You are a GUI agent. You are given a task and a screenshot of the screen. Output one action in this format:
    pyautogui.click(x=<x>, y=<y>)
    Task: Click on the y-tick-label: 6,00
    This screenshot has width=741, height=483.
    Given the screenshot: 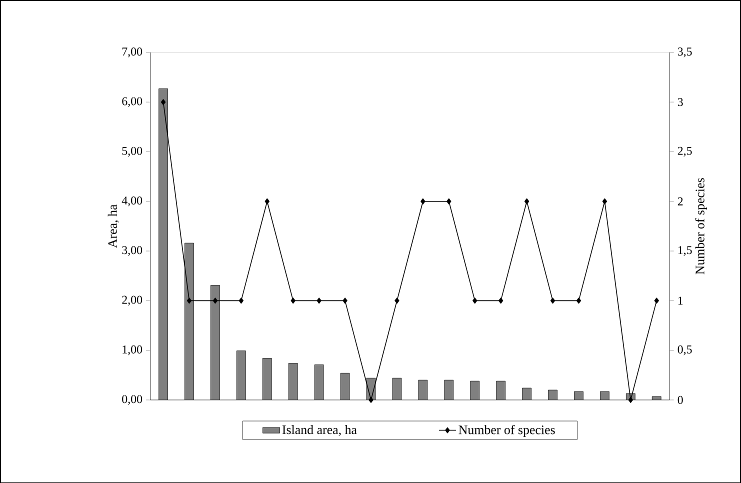 What is the action you would take?
    pyautogui.click(x=132, y=102)
    